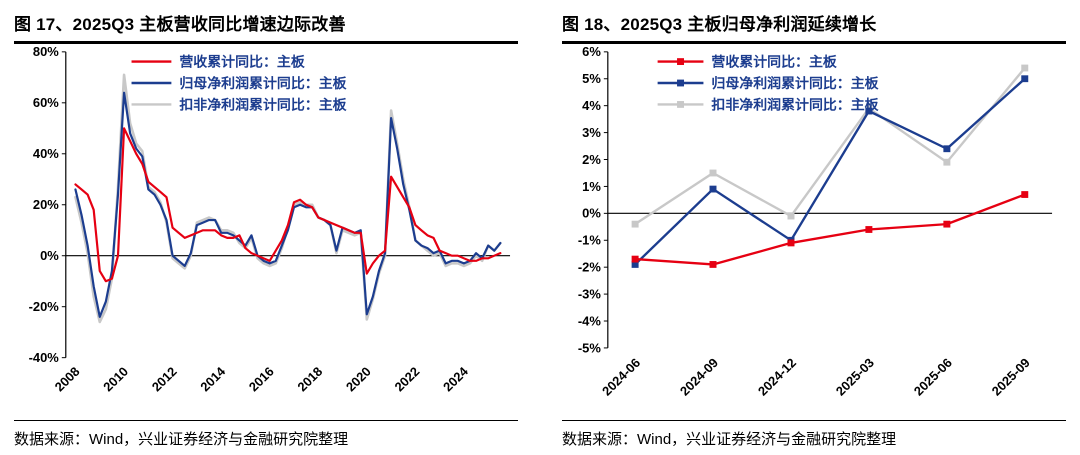  I want to click on svg-text: 2025-09, so click(1011, 376).